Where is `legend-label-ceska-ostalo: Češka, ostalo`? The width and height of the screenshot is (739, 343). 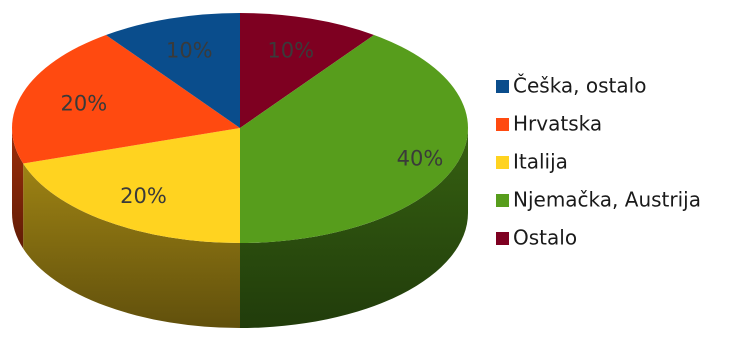 legend-label-ceska-ostalo: Češka, ostalo is located at coordinates (579, 86).